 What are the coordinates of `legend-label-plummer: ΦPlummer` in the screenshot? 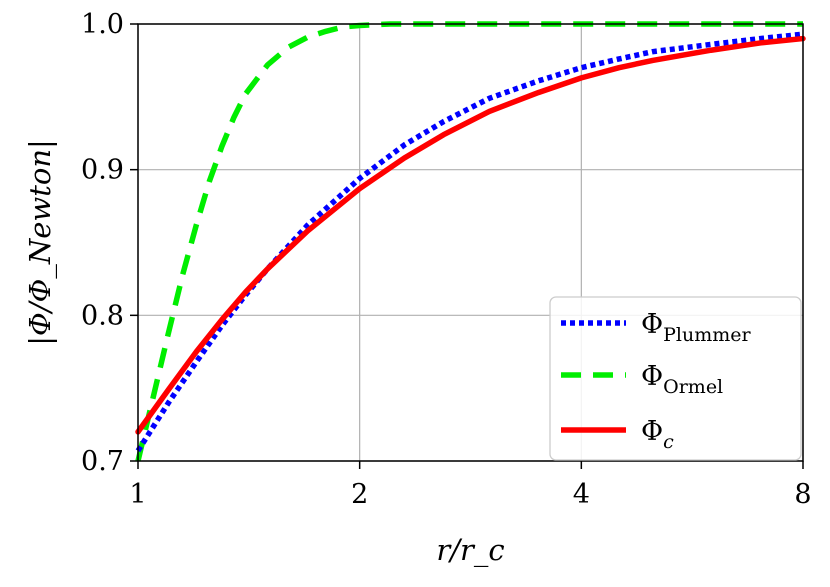 It's located at (696, 327).